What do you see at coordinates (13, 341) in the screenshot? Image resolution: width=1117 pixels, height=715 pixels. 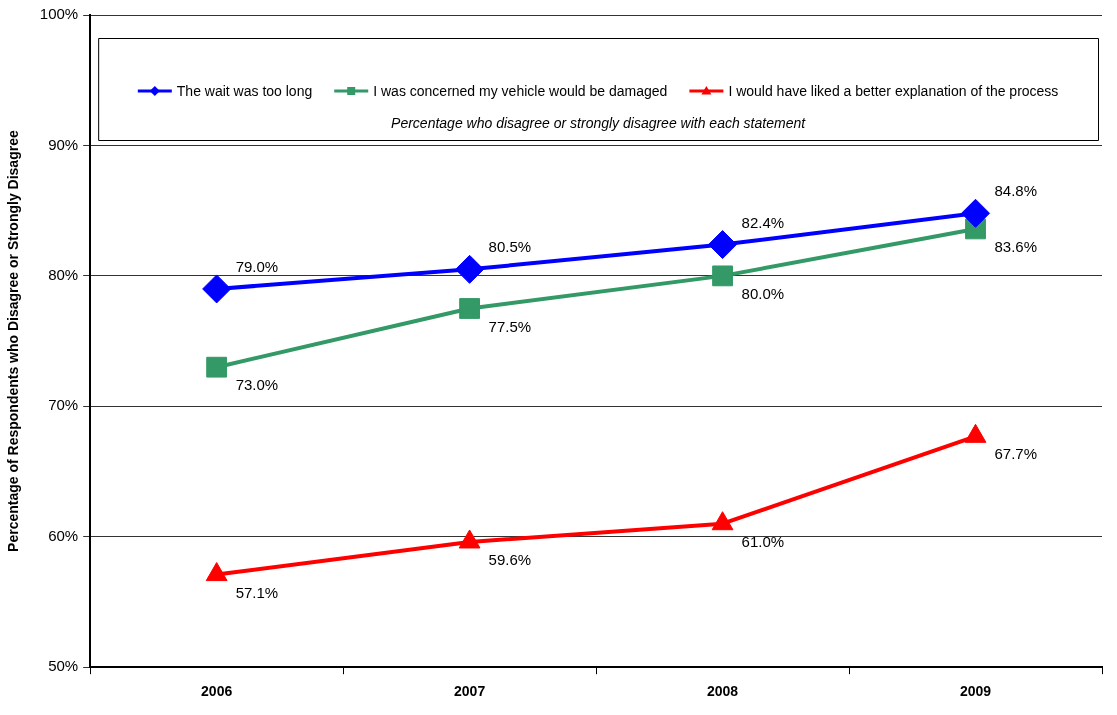 I see `y-axis-title: Percentage of Respondents who Disagree or Strongly Disagree` at bounding box center [13, 341].